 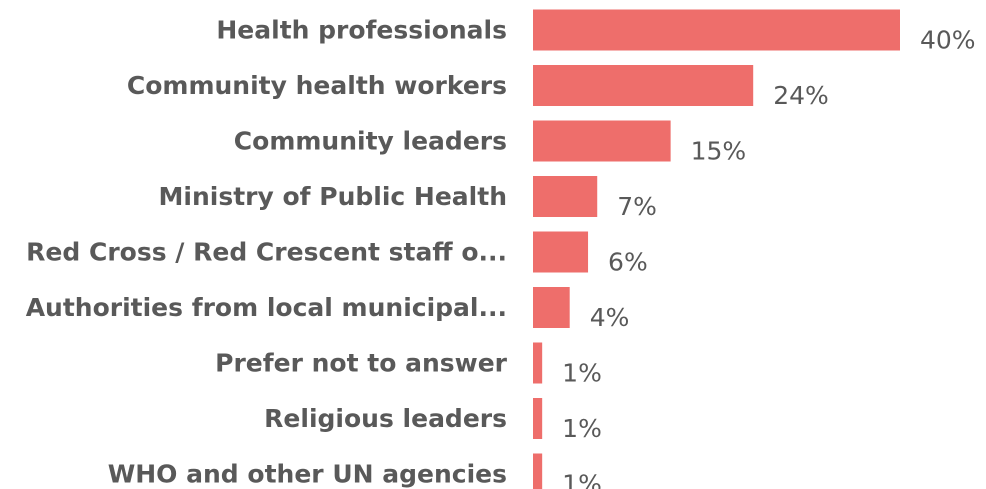 What do you see at coordinates (637, 206) in the screenshot?
I see `value-label: 7%` at bounding box center [637, 206].